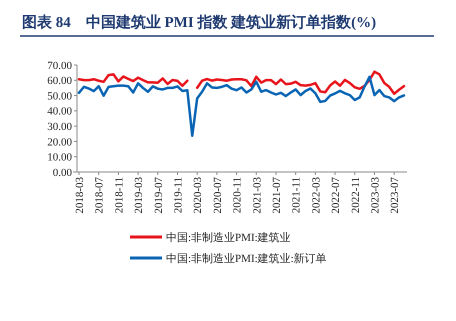 The image size is (456, 321). I want to click on y-tick-label: 70.00, so click(59, 66).